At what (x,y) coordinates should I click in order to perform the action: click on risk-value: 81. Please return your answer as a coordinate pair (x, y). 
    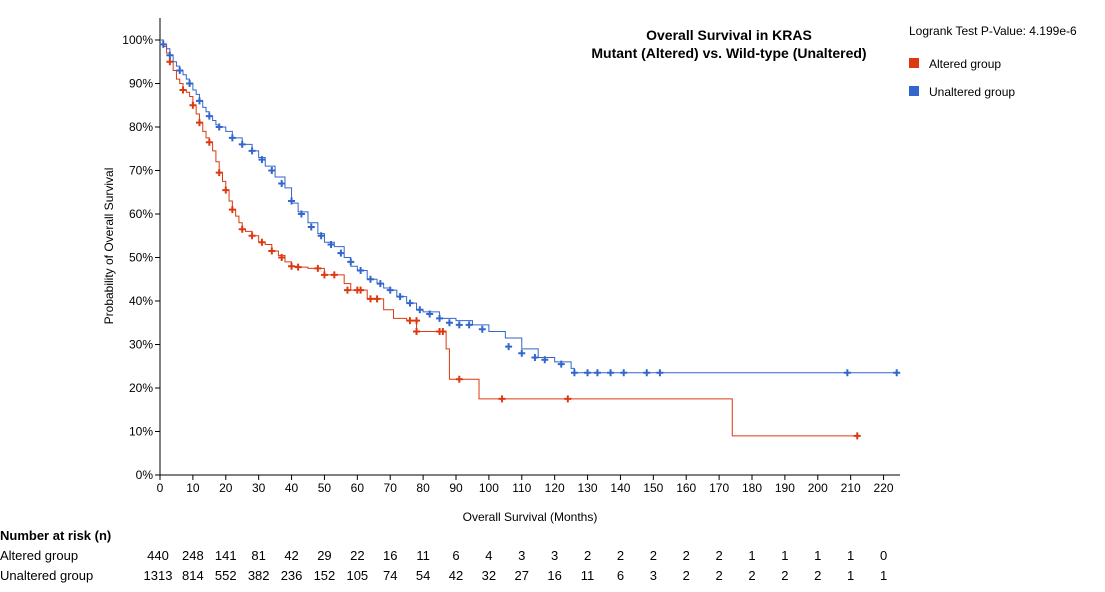
    Looking at the image, I should click on (258, 555).